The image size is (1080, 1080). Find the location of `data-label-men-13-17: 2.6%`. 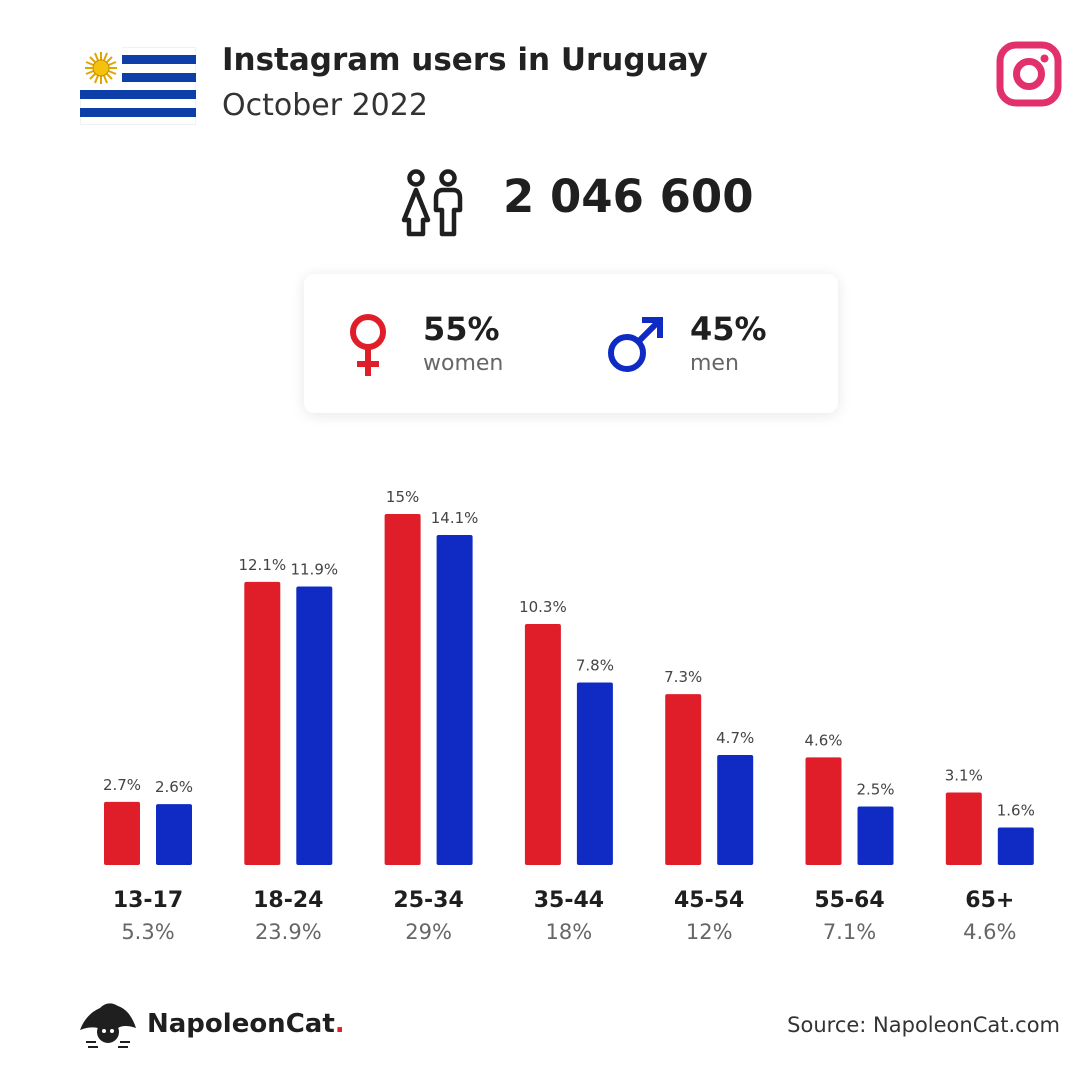

data-label-men-13-17: 2.6% is located at coordinates (174, 787).